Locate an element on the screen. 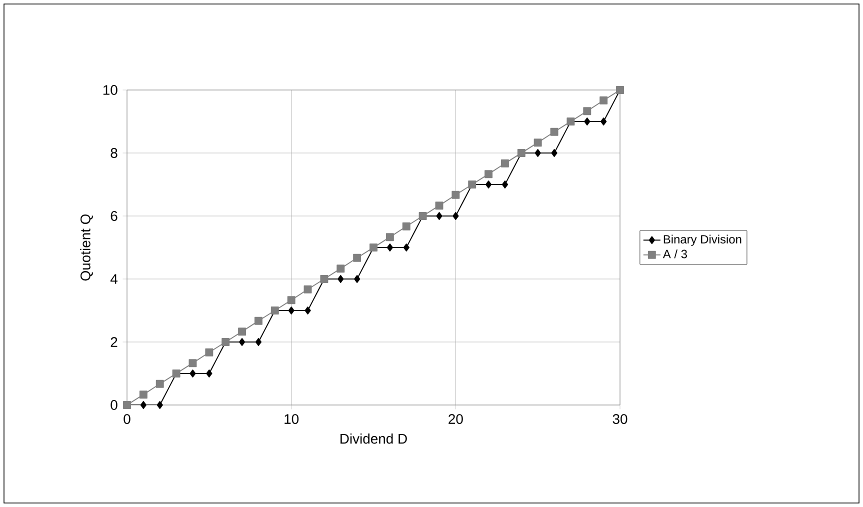  legend-label: Binary Division is located at coordinates (703, 240).